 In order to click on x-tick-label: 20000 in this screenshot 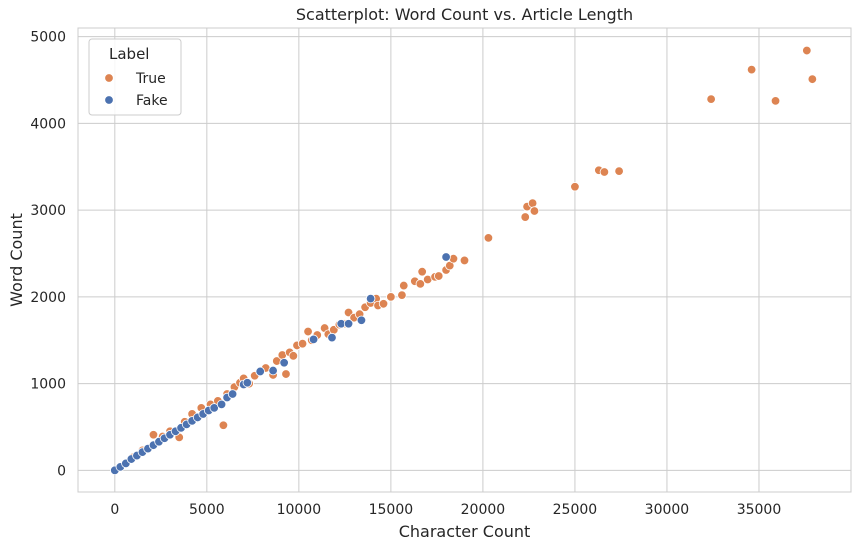, I will do `click(483, 510)`.